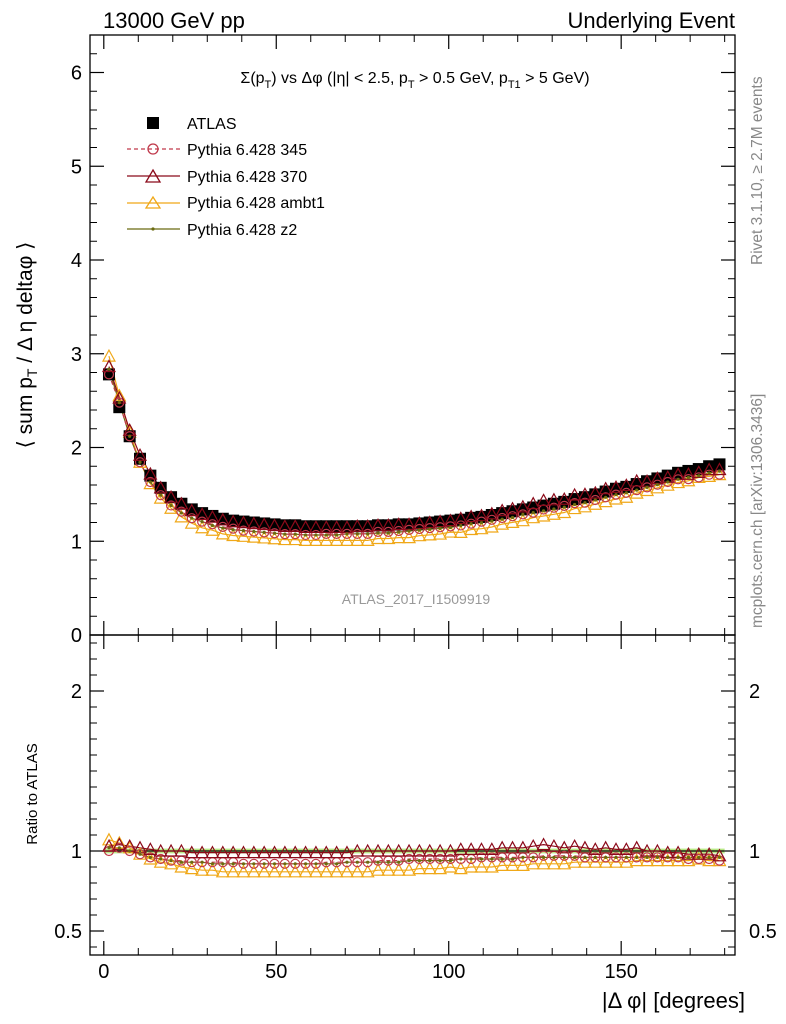 This screenshot has height=1024, width=786. I want to click on main-ytick-label: 3, so click(76, 355).